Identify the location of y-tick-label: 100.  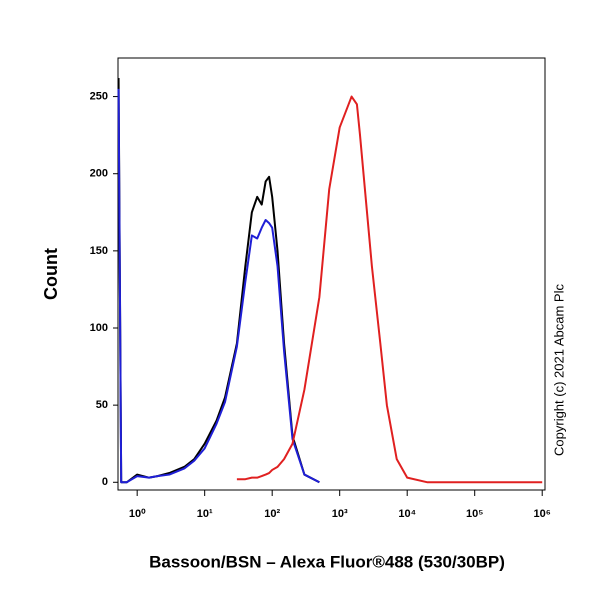
(99, 328).